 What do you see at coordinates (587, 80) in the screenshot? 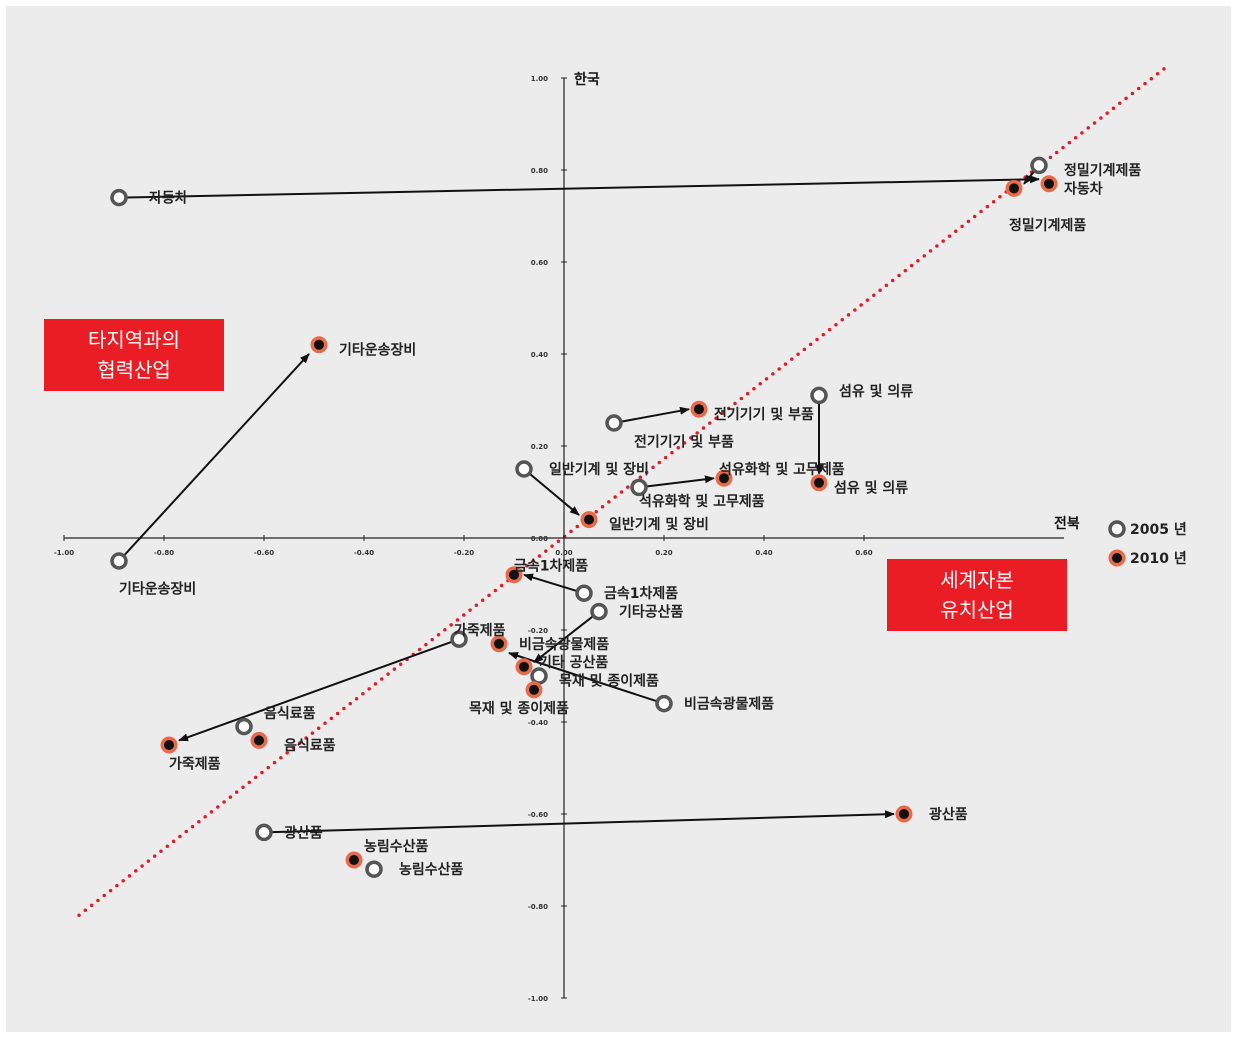
I see `y-axis-title: 한국` at bounding box center [587, 80].